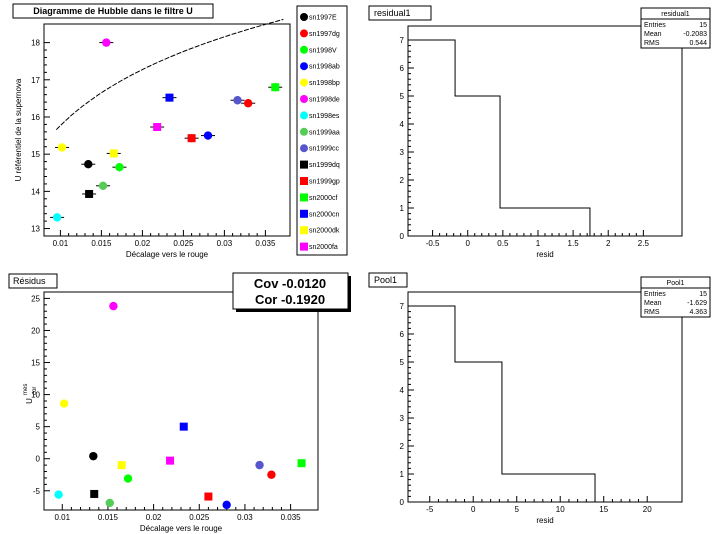  I want to click on residual1-stats-box: residual1 Entries 15 Mean -0.2083 RMS 0.544, so click(675, 28).